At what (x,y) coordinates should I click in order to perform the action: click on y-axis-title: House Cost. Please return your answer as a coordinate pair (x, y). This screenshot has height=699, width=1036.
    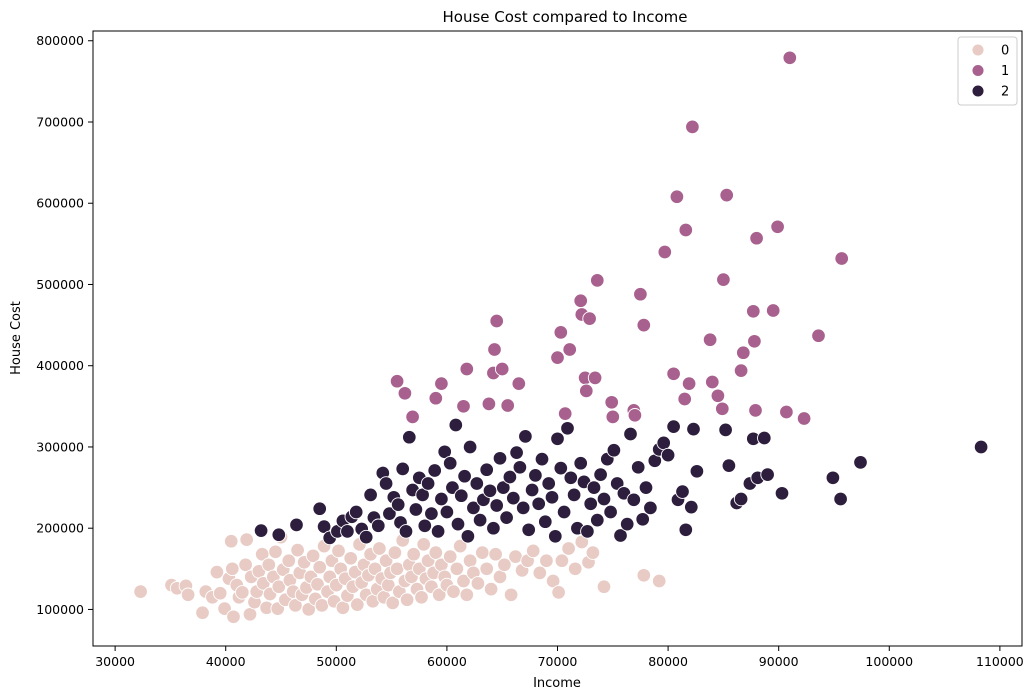
    Looking at the image, I should click on (16, 338).